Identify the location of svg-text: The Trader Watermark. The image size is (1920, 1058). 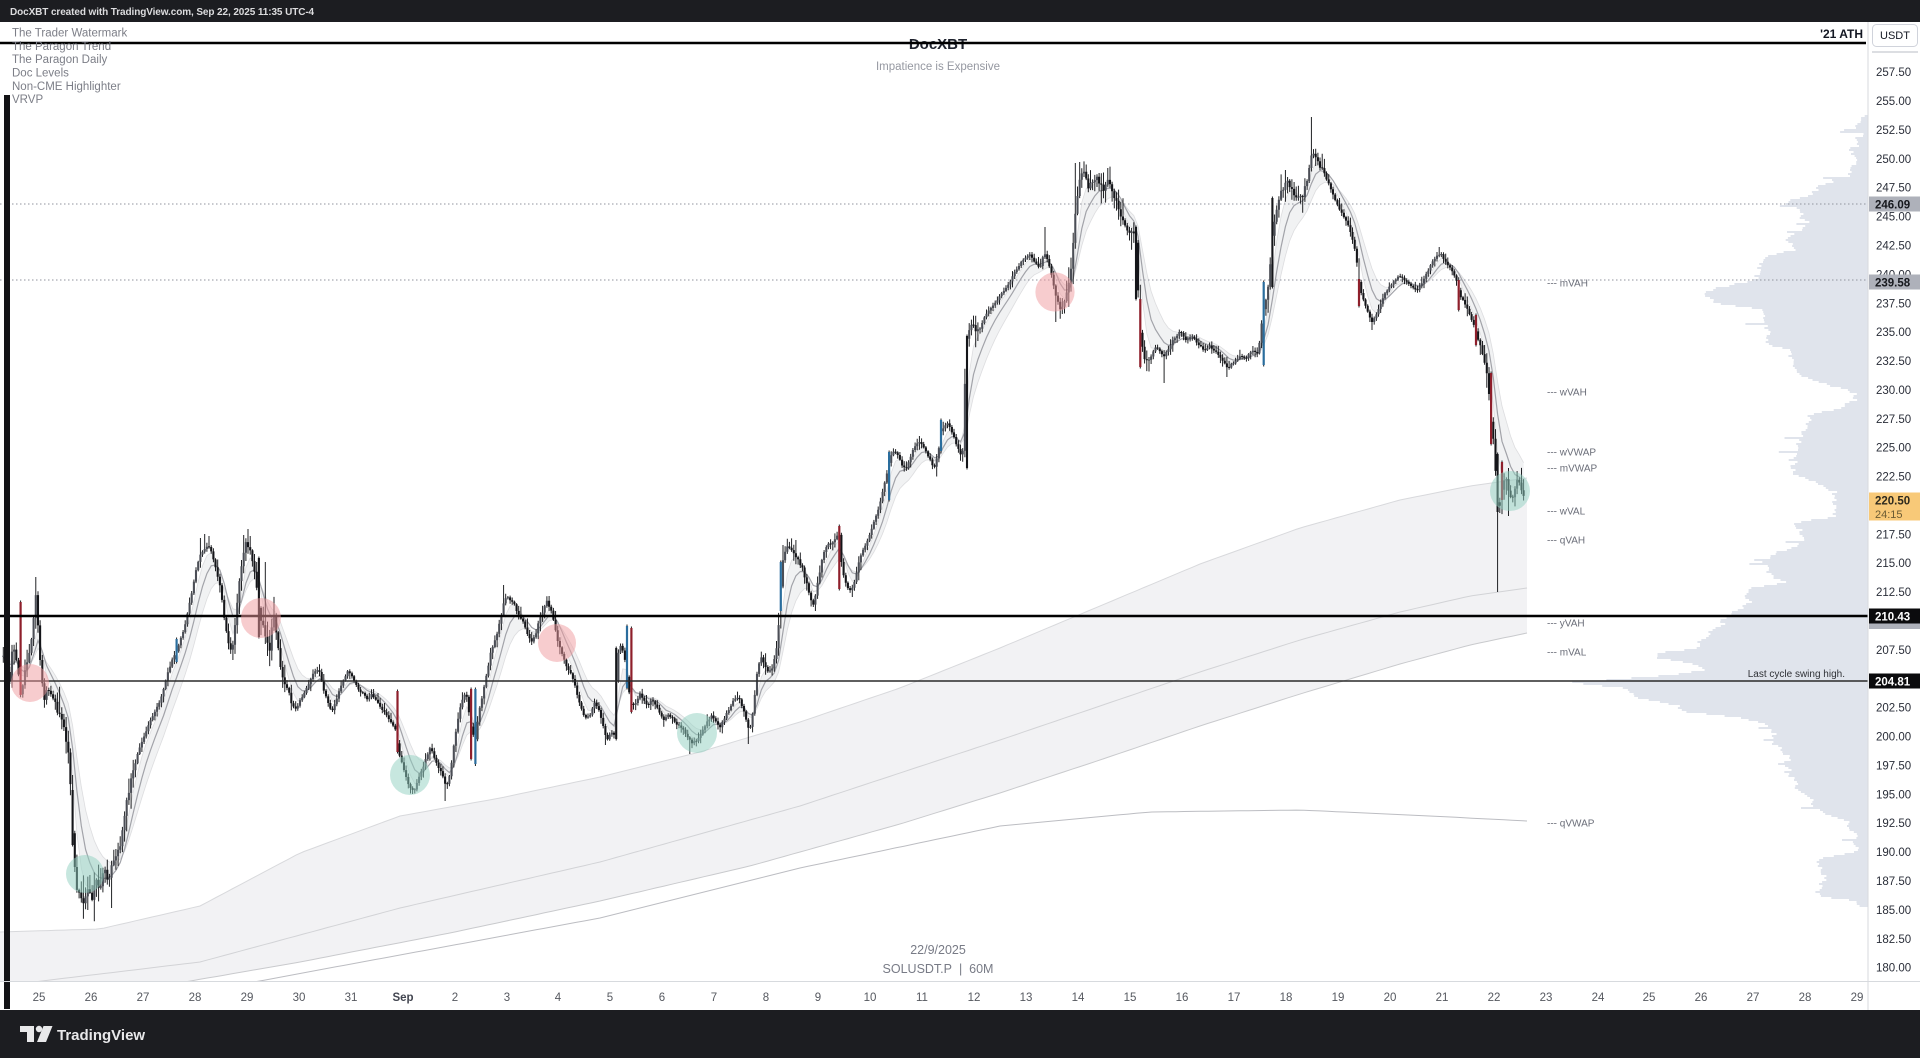
(69, 34).